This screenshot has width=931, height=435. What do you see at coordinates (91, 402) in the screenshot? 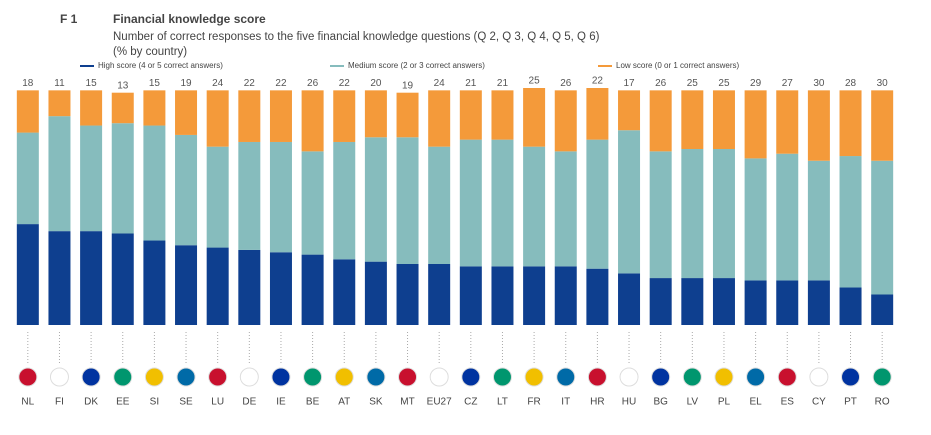
I see `x-tick-label: DK` at bounding box center [91, 402].